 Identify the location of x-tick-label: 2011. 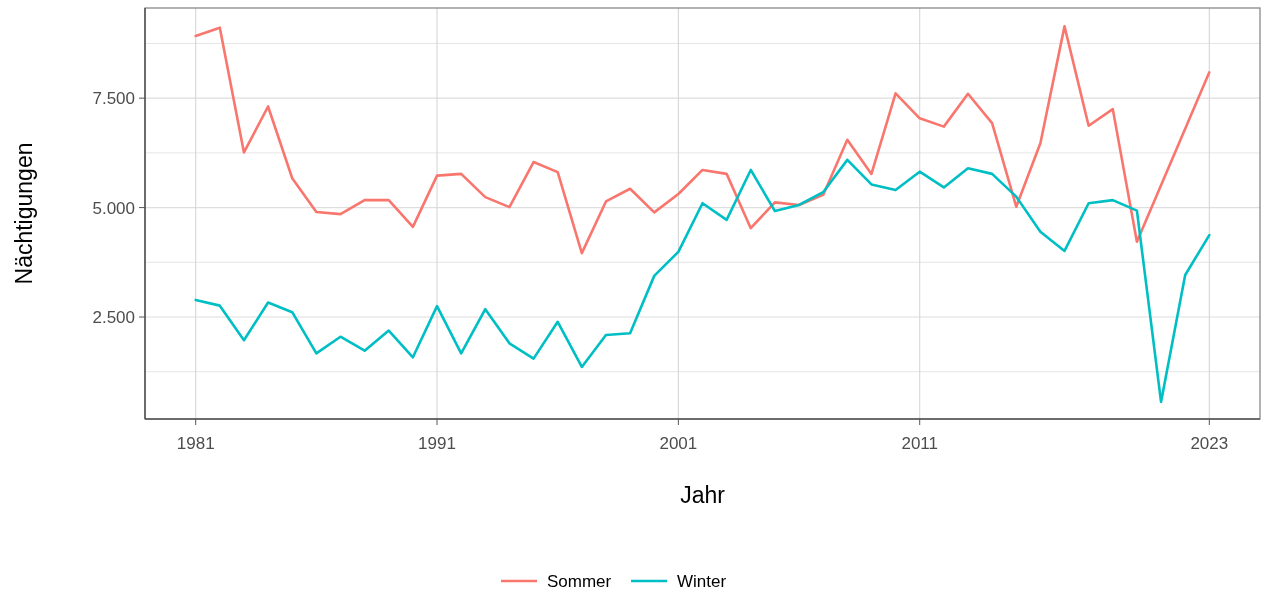
(919, 443).